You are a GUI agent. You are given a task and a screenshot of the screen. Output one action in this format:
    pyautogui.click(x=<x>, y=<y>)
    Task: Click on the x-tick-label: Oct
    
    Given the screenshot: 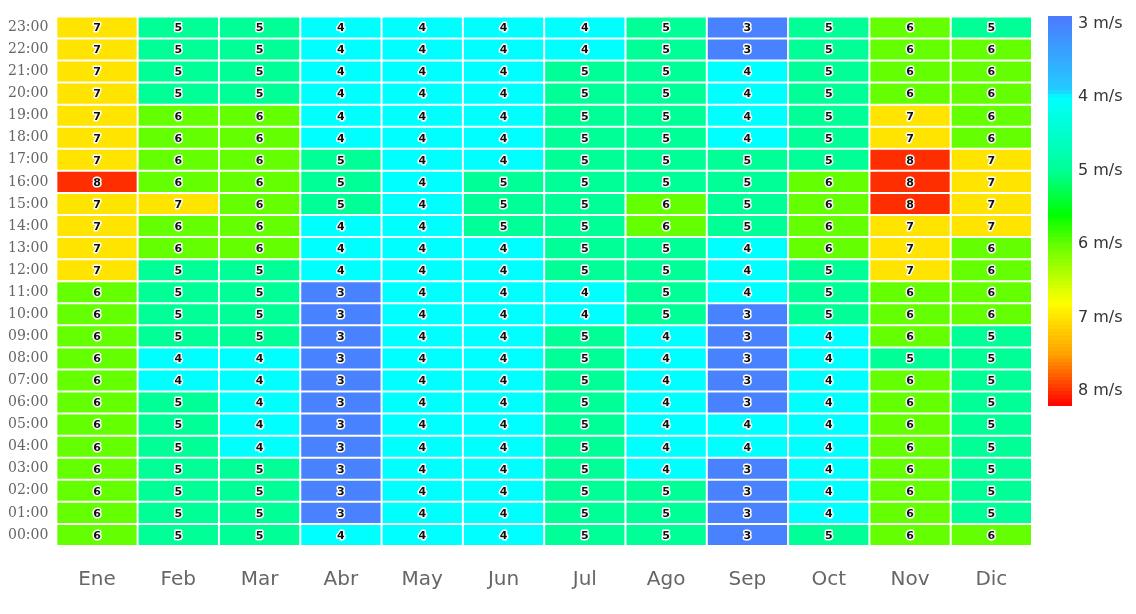 What is the action you would take?
    pyautogui.click(x=829, y=578)
    